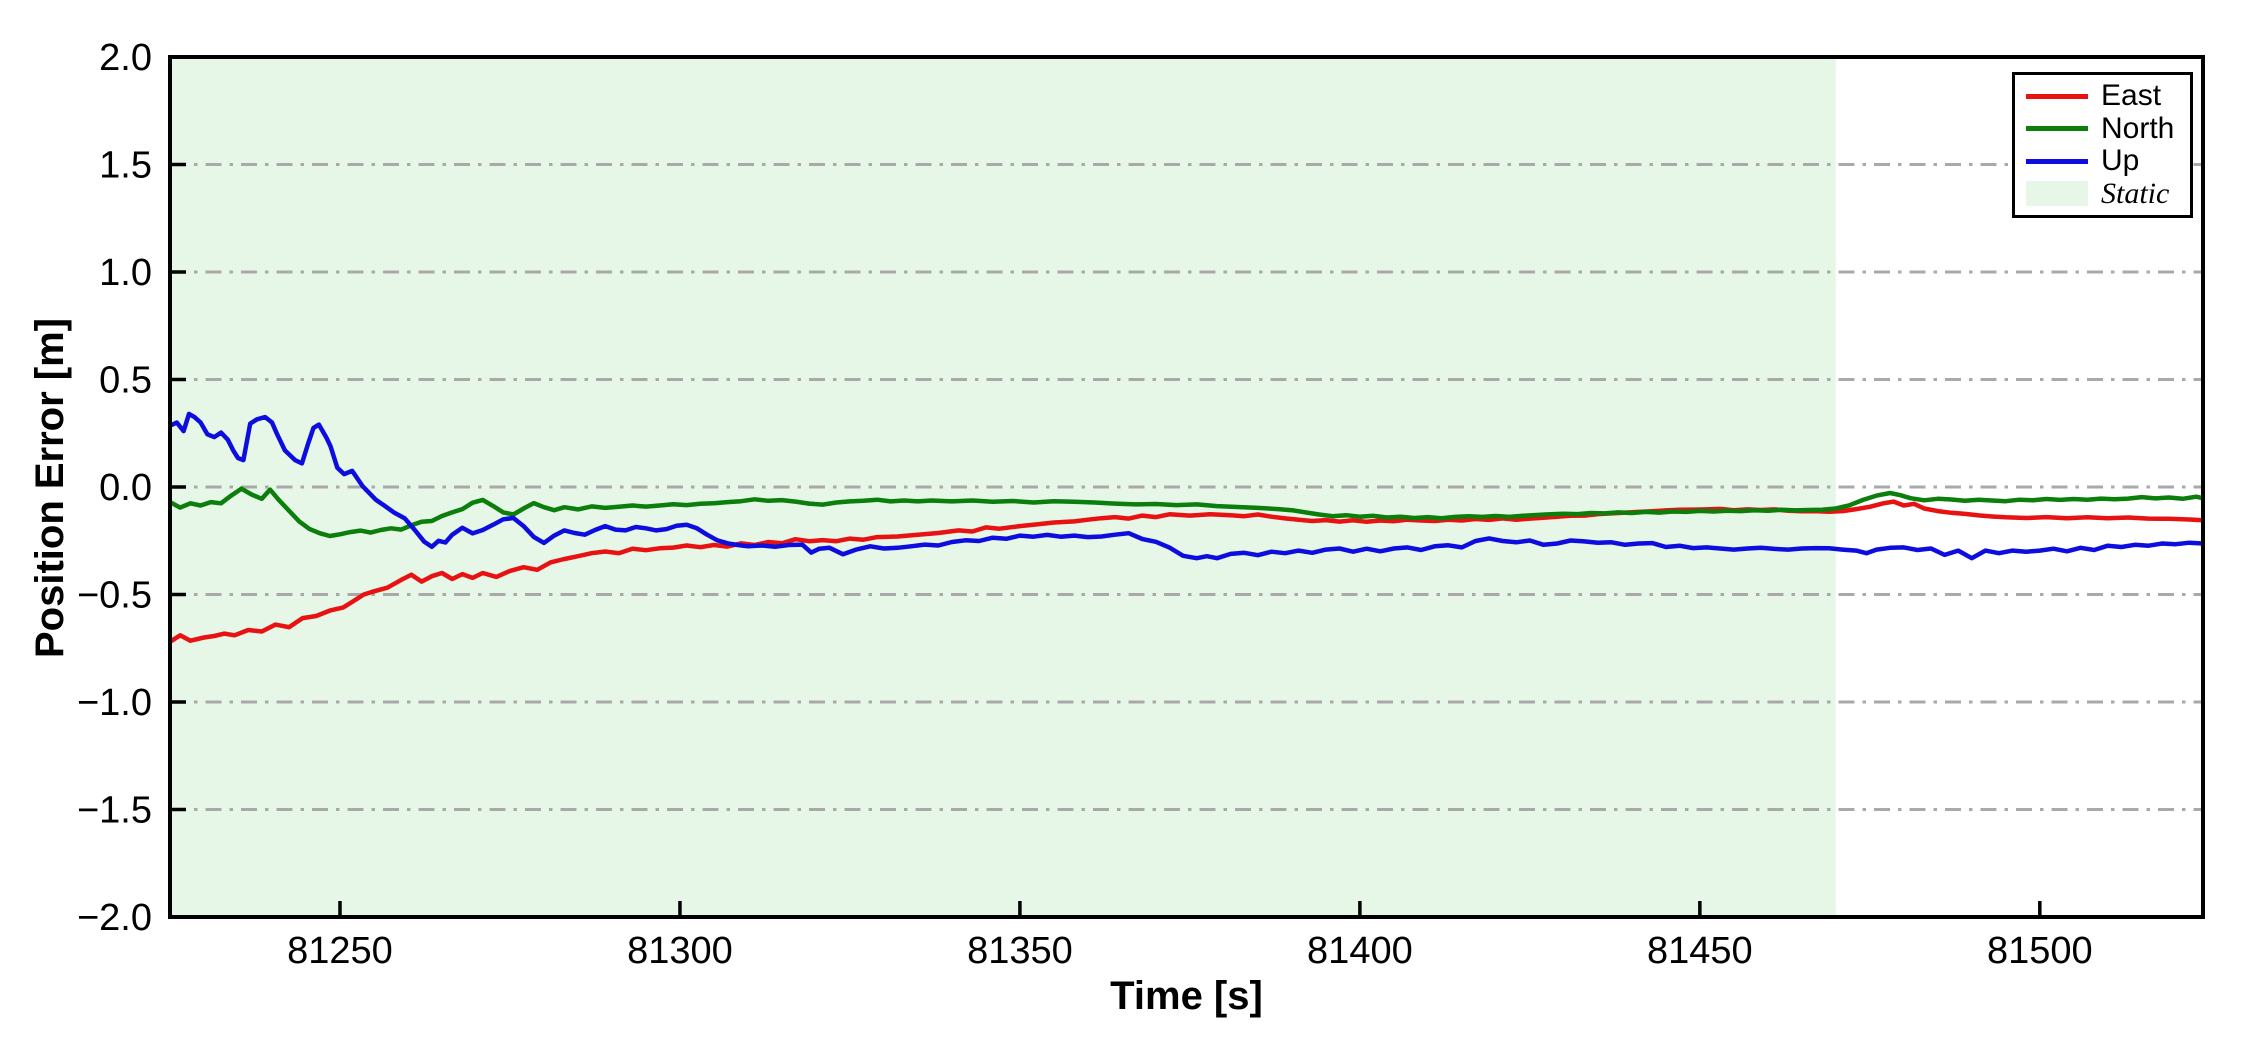 The image size is (2250, 1050). Describe the element at coordinates (125, 488) in the screenshot. I see `y-tick-label: 0.0` at that location.